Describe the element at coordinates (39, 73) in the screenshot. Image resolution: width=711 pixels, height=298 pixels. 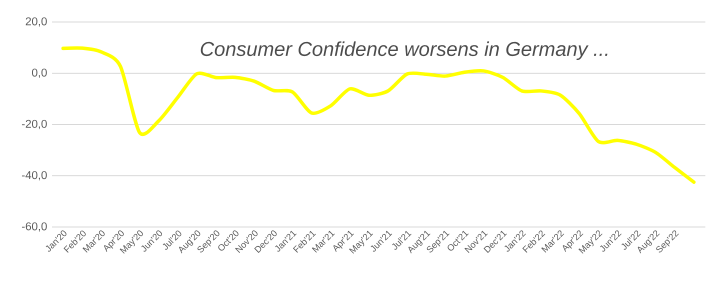
I see `y-tick-label: 0,0` at that location.